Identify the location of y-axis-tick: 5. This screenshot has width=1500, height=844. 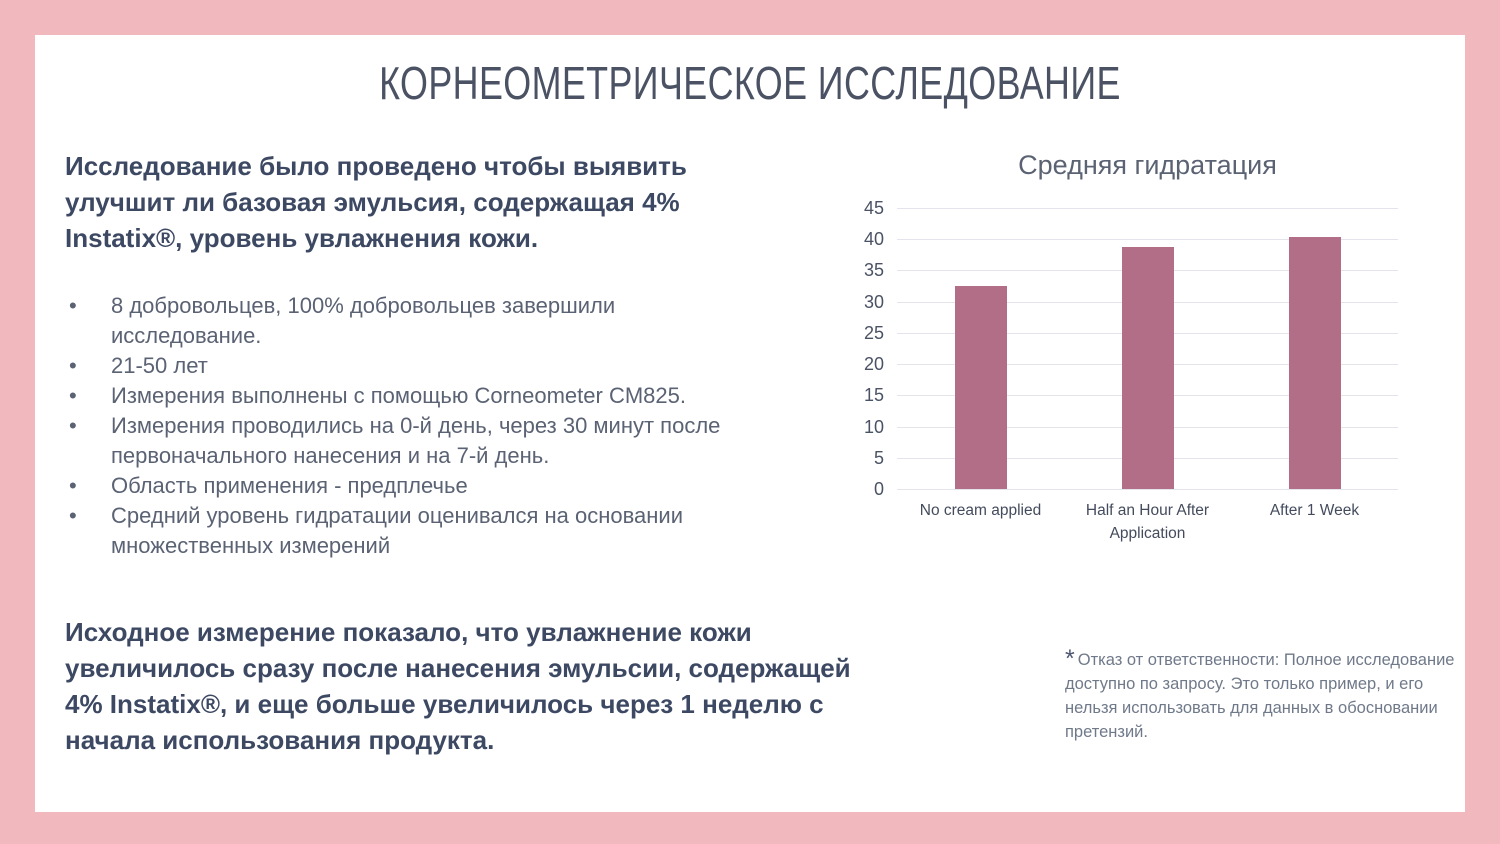
(878, 457).